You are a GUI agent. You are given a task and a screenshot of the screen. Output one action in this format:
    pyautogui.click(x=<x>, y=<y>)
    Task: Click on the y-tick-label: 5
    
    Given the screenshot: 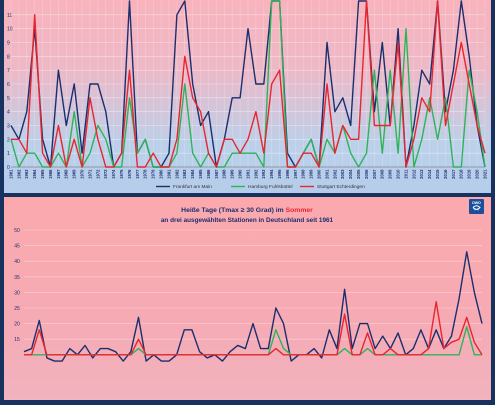 What is the action you would take?
    pyautogui.click(x=8, y=99)
    